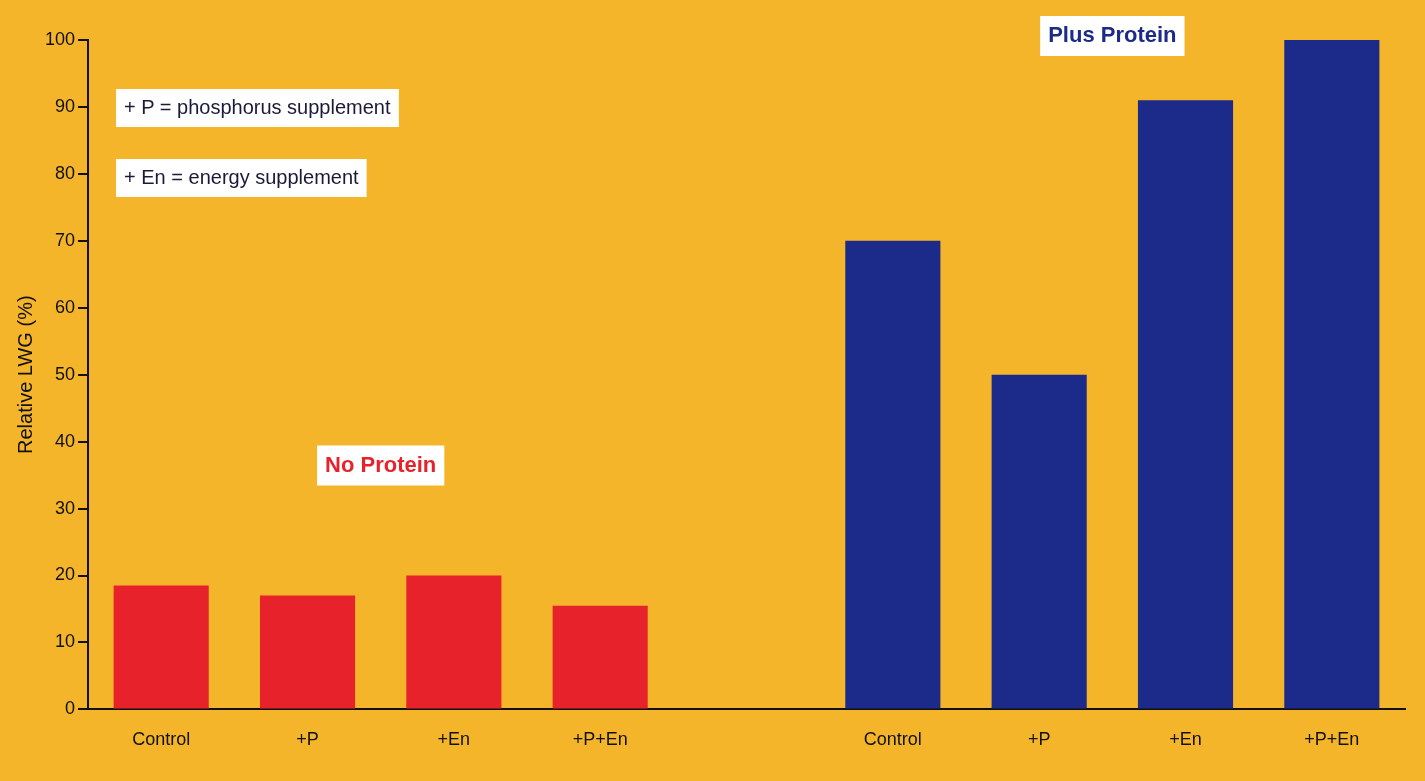  I want to click on y-tick-label: 60, so click(65, 306).